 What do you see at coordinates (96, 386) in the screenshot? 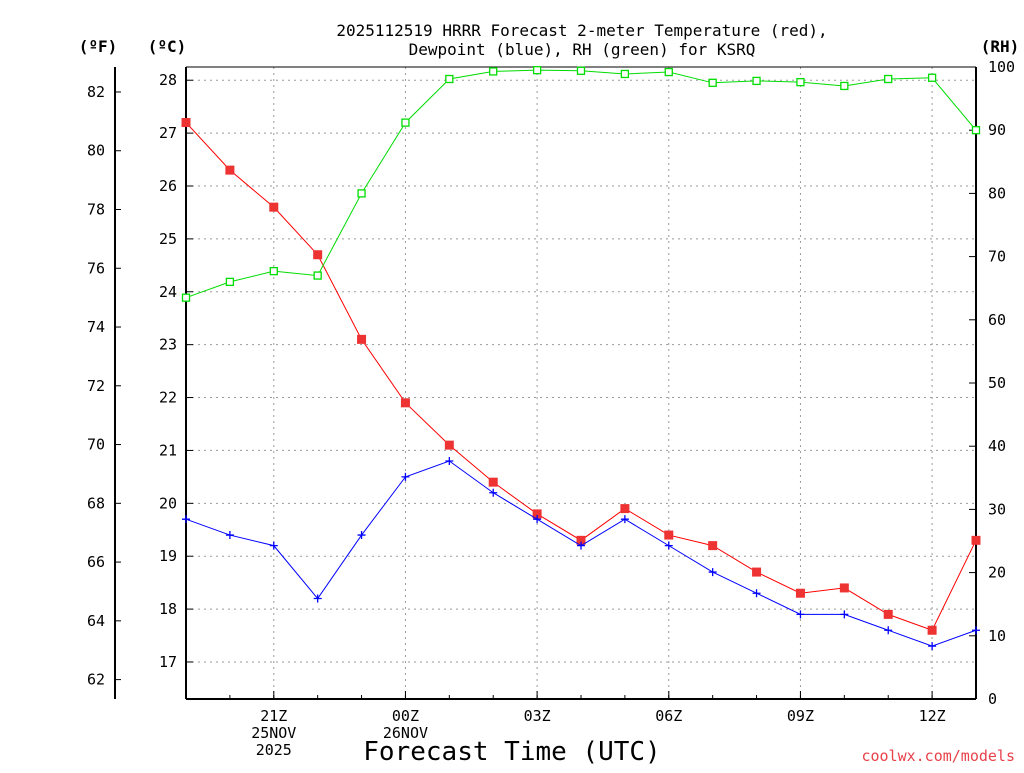
I see `fahrenheit-tick-label: 72` at bounding box center [96, 386].